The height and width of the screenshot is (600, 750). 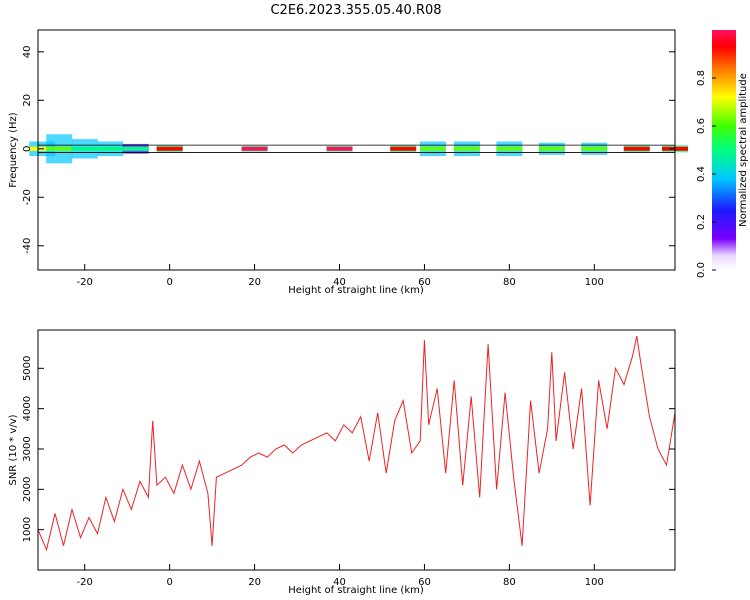 What do you see at coordinates (355, 10) in the screenshot?
I see `figure-title: C2E6.2023.355.05.40.R08` at bounding box center [355, 10].